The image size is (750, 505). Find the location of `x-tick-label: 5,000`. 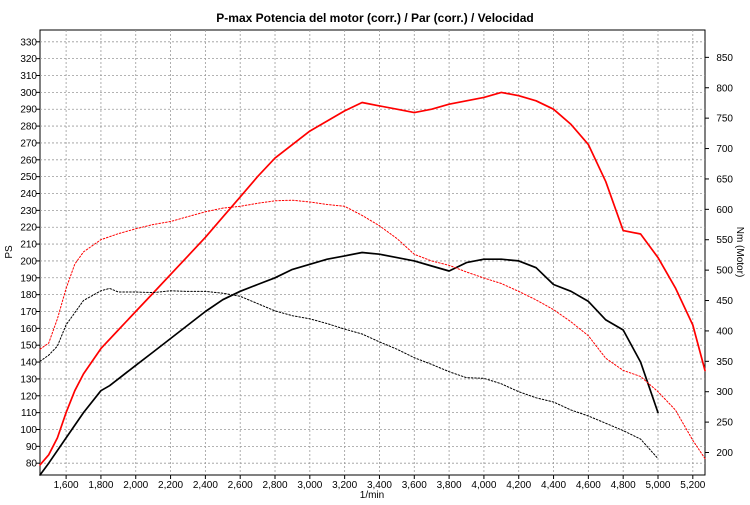

x-tick-label: 5,000 is located at coordinates (657, 485).